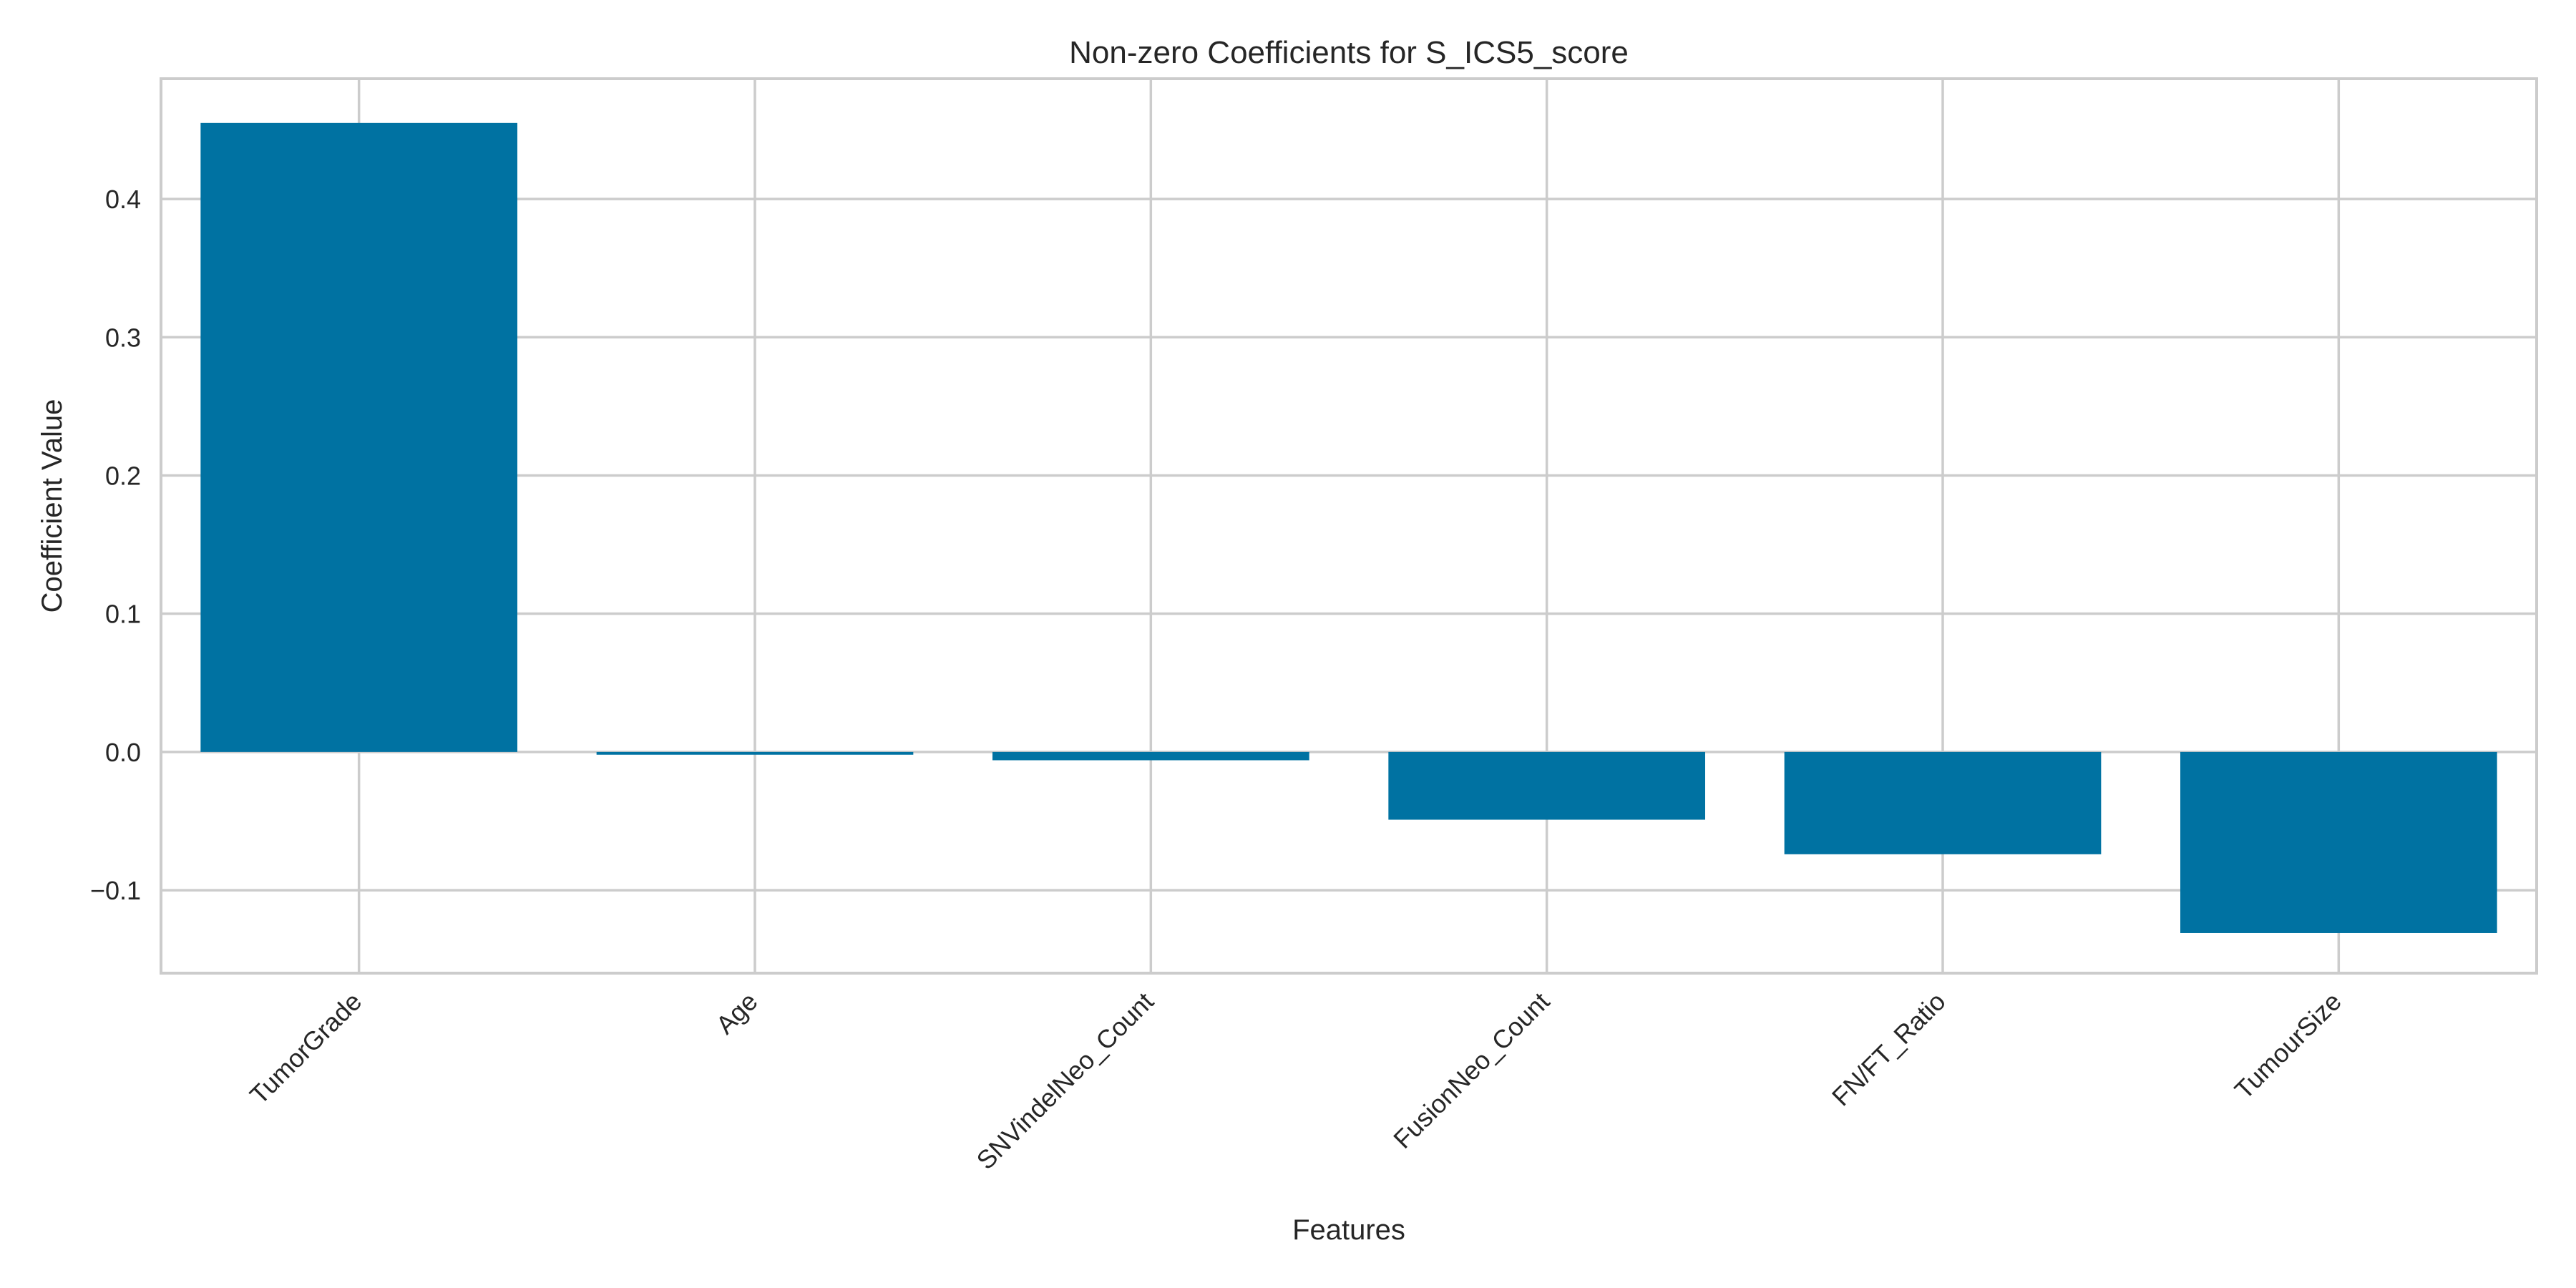 The image size is (2576, 1288). What do you see at coordinates (2338, 842) in the screenshot?
I see `bar-tumoursize` at bounding box center [2338, 842].